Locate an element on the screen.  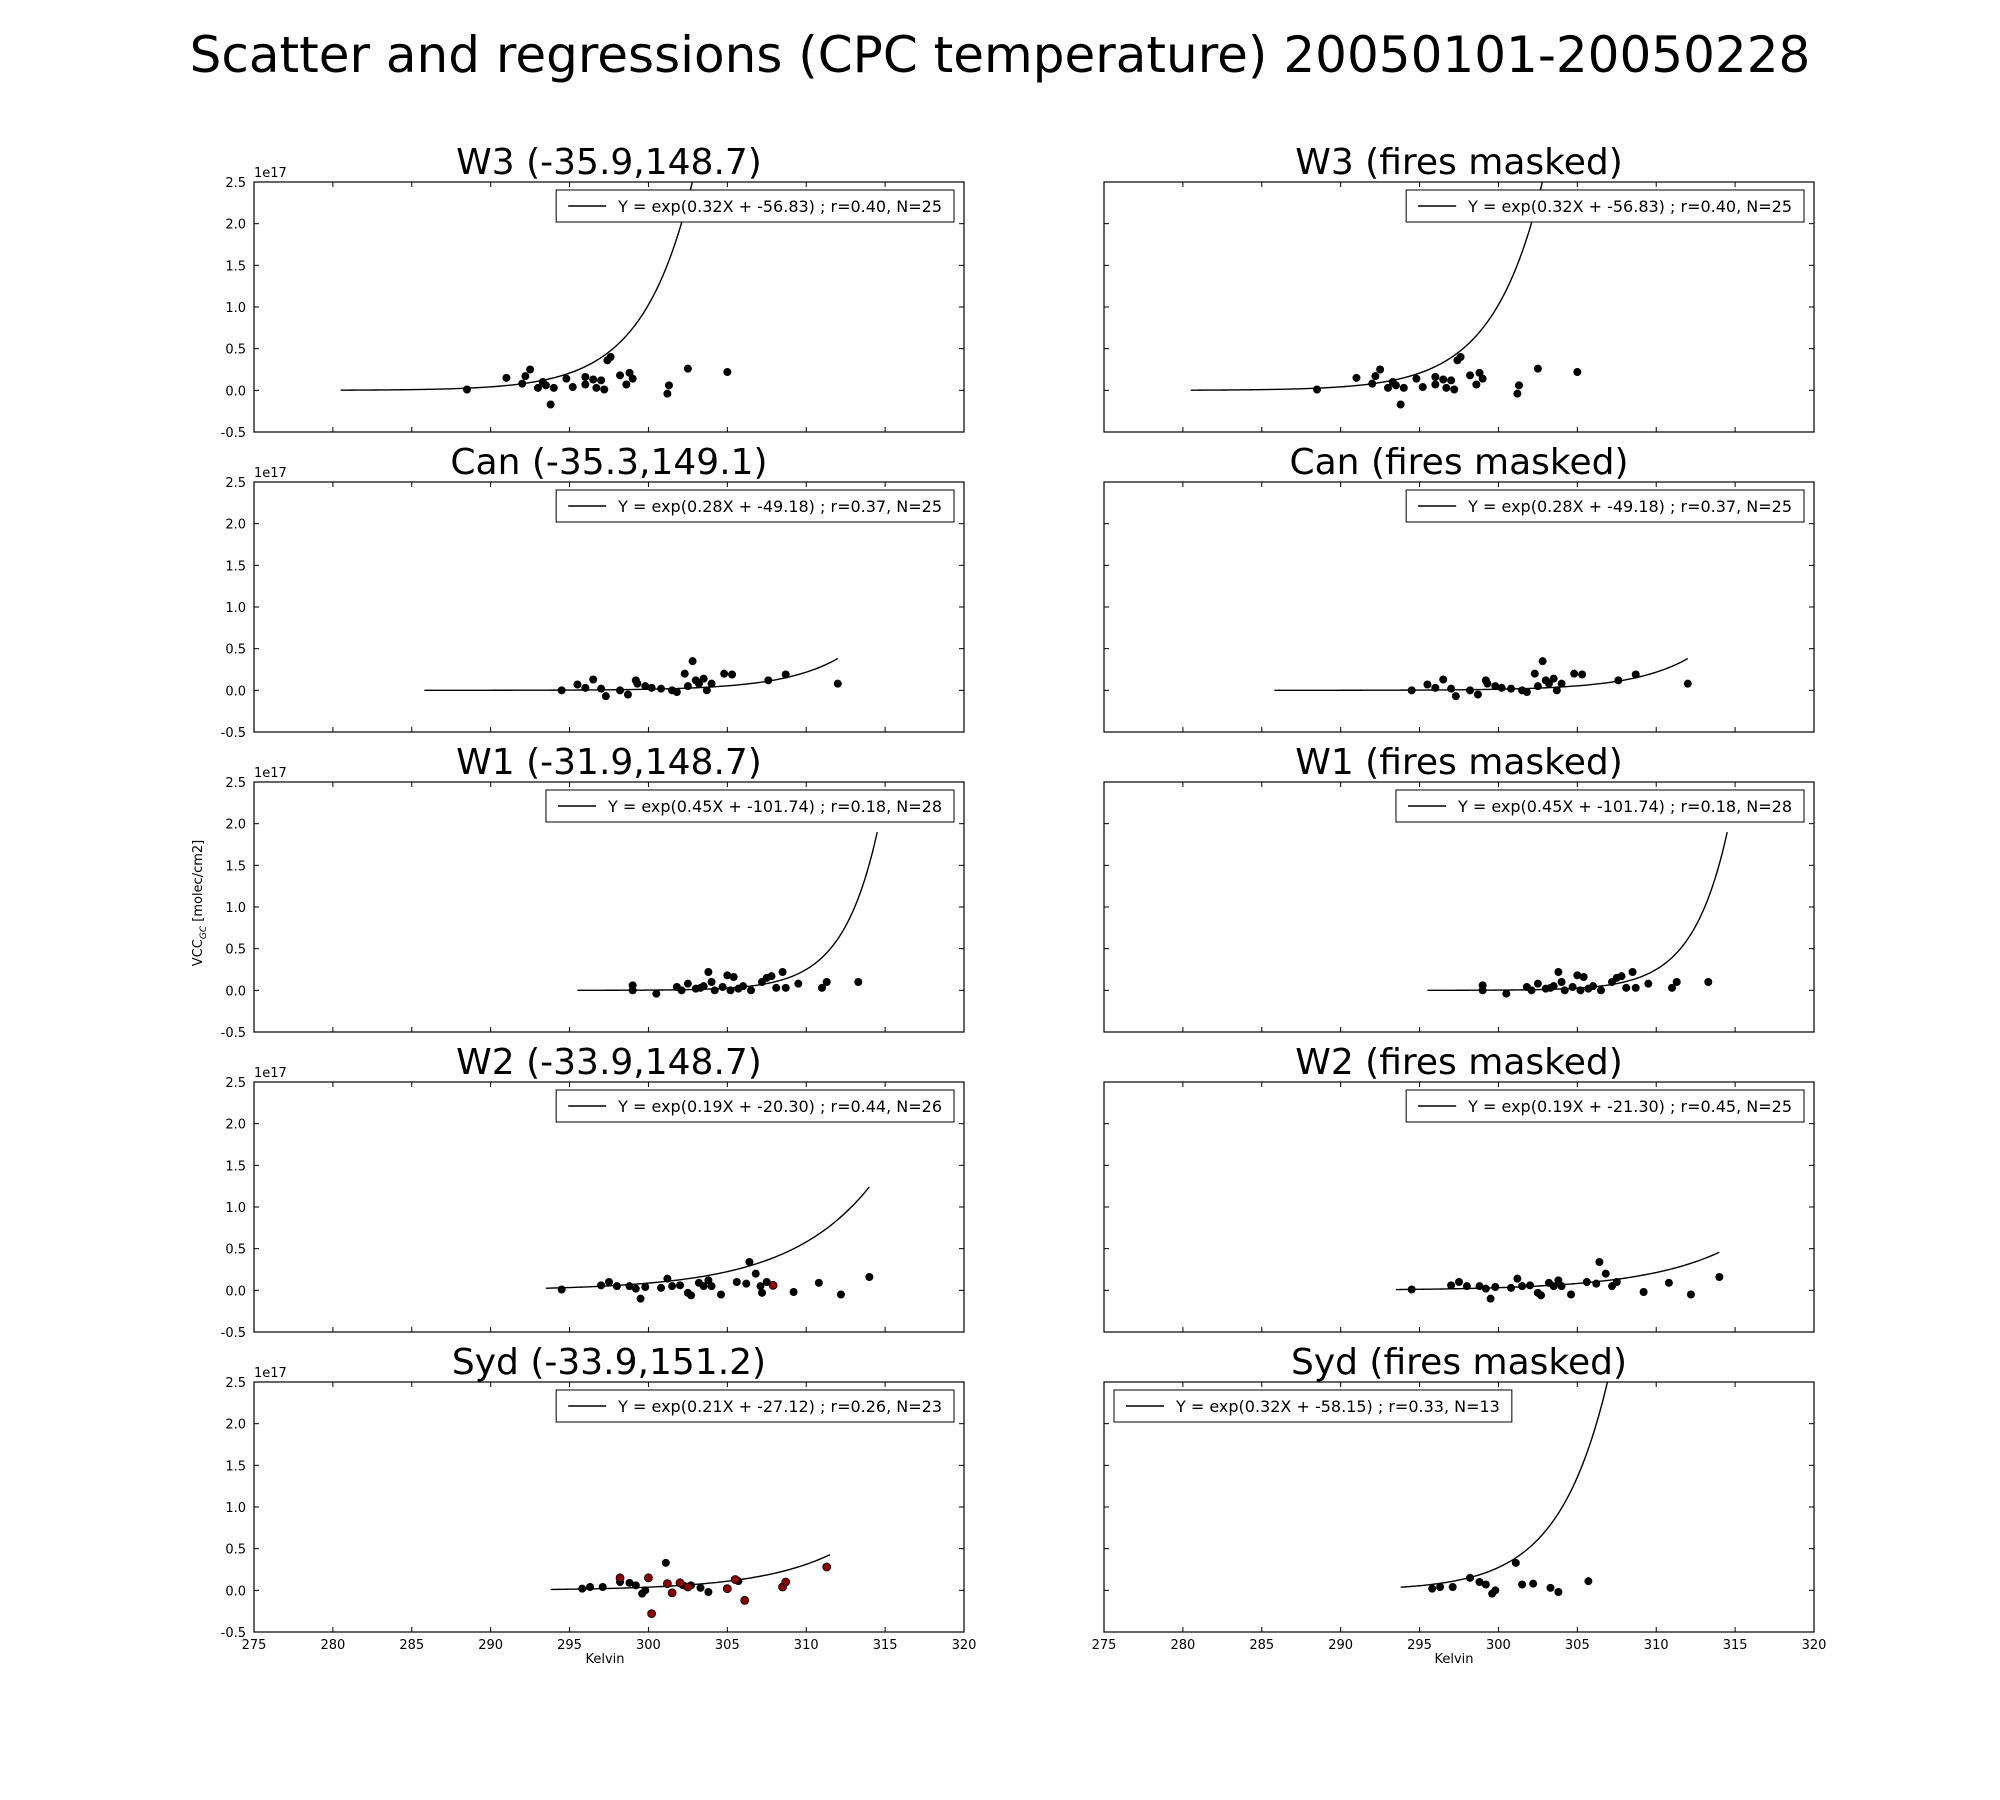
y-tick-label: -0.5 is located at coordinates (233, 1633).